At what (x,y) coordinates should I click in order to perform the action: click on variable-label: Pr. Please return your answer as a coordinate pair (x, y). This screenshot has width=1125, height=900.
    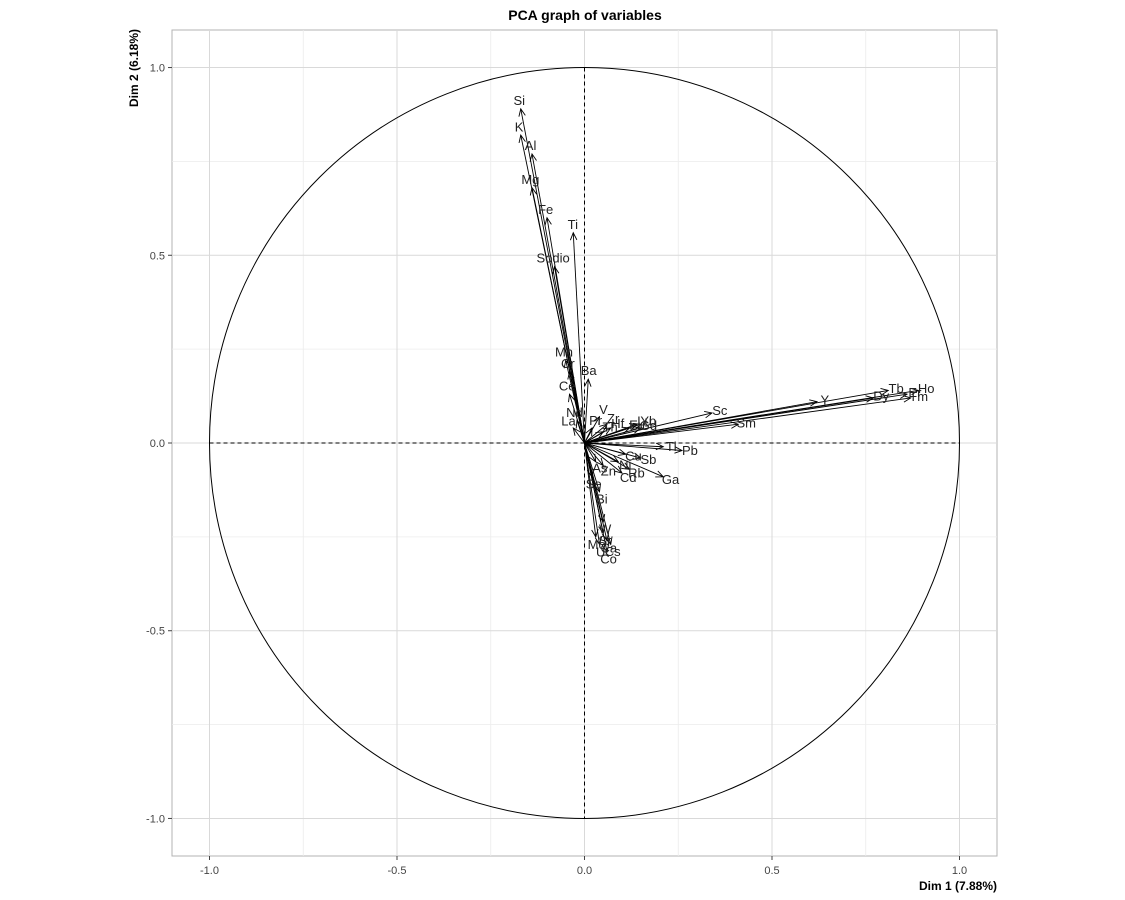
    Looking at the image, I should click on (596, 420).